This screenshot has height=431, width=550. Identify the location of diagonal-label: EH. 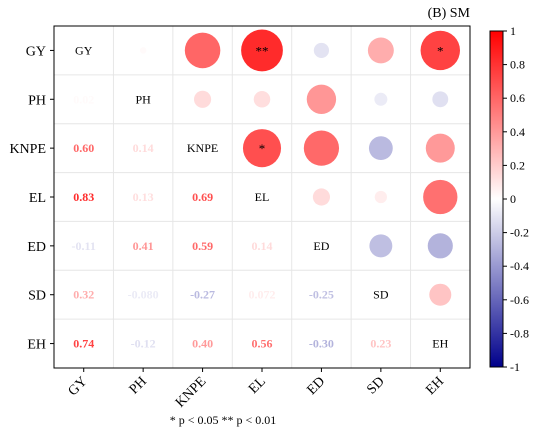
(440, 344).